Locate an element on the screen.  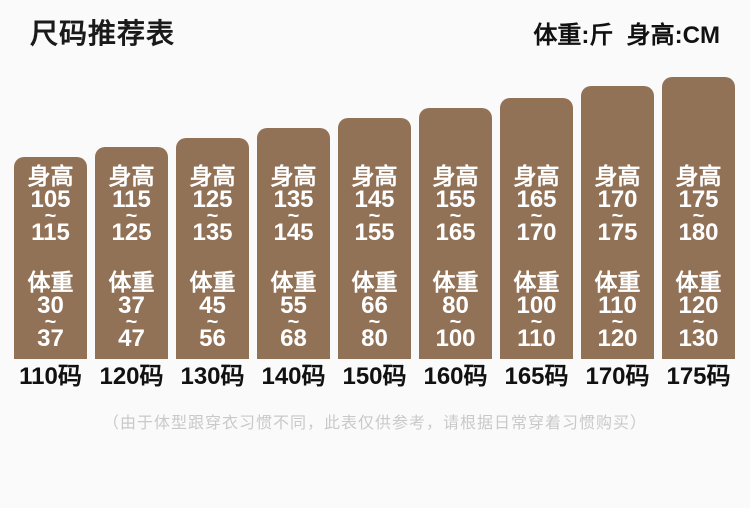
bar-height-min: 125 is located at coordinates (212, 199).